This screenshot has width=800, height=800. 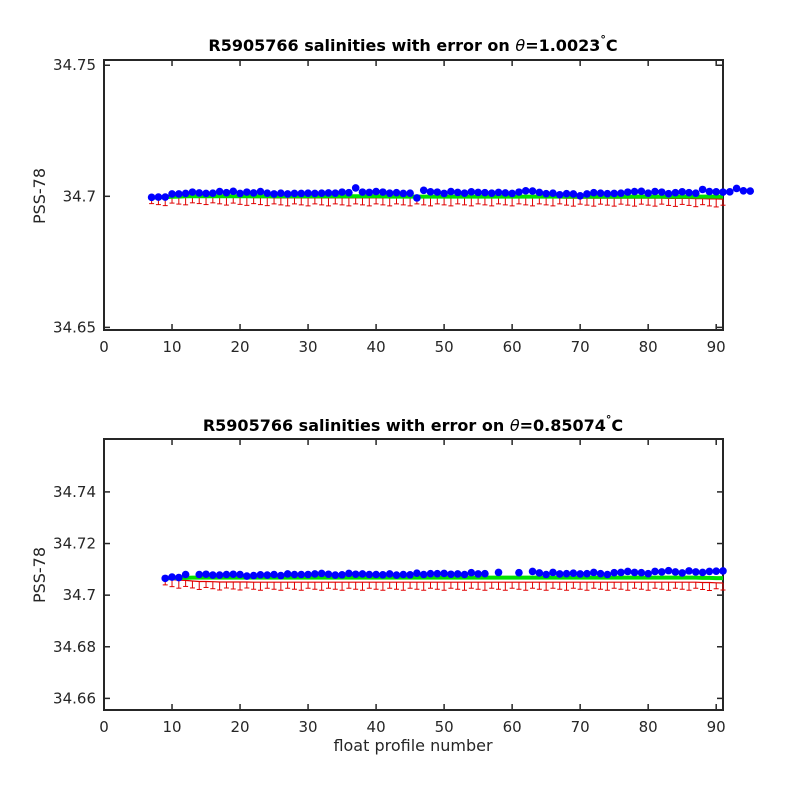 What do you see at coordinates (39, 196) in the screenshot?
I see `top-chart-ylabel: PSS-78` at bounding box center [39, 196].